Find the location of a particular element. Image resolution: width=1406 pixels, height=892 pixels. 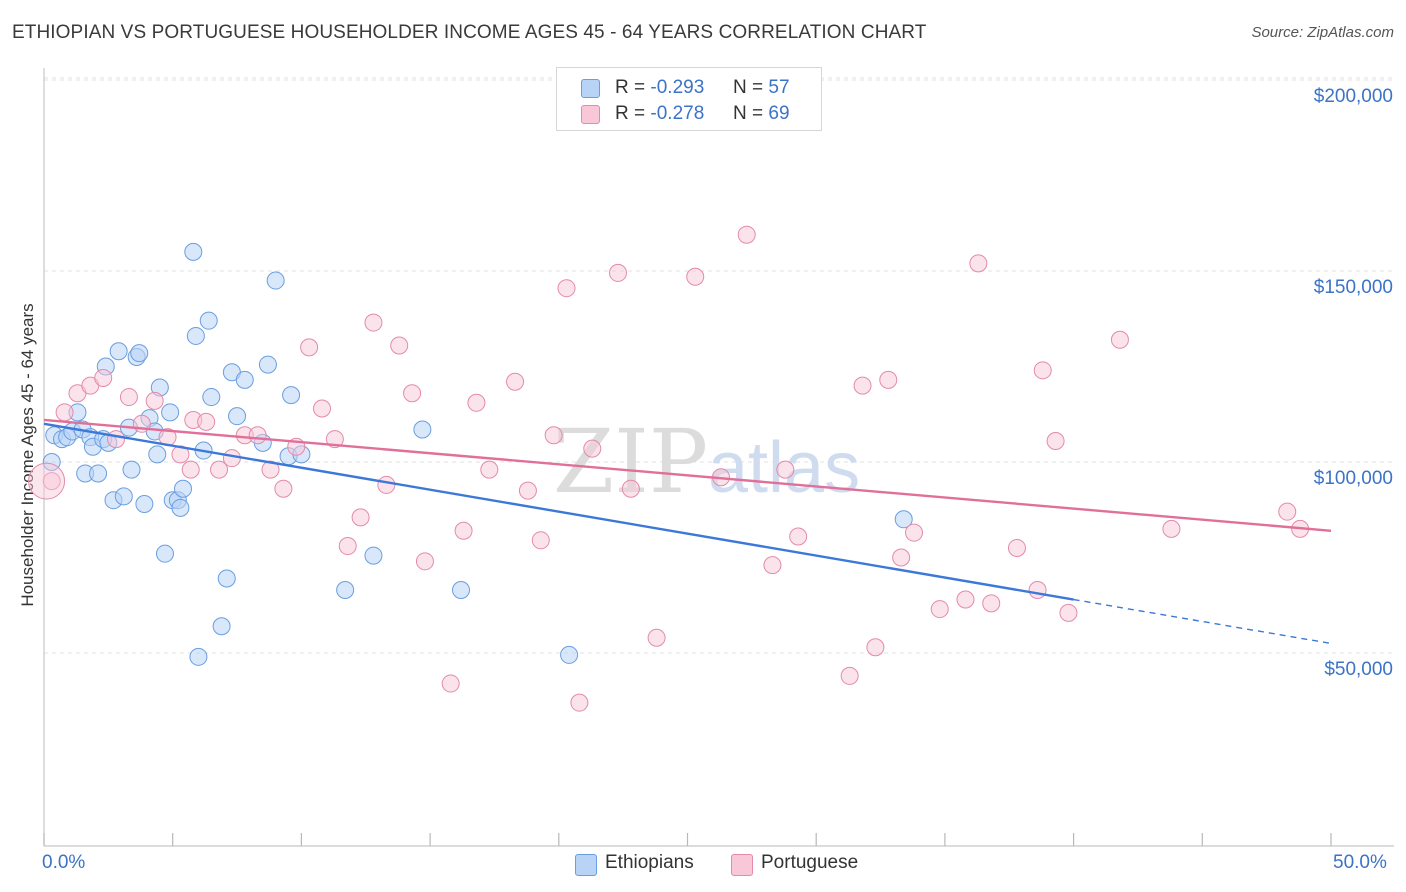

y-tick-label-150000: $150,000 is located at coordinates (1353, 287).